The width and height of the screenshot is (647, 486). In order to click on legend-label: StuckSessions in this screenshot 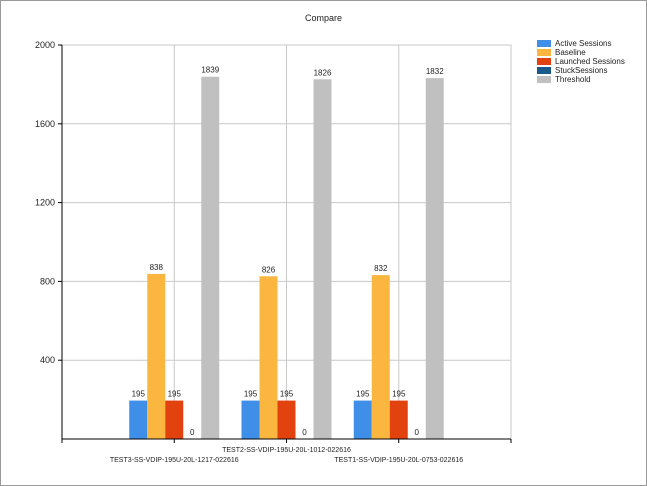, I will do `click(581, 70)`.